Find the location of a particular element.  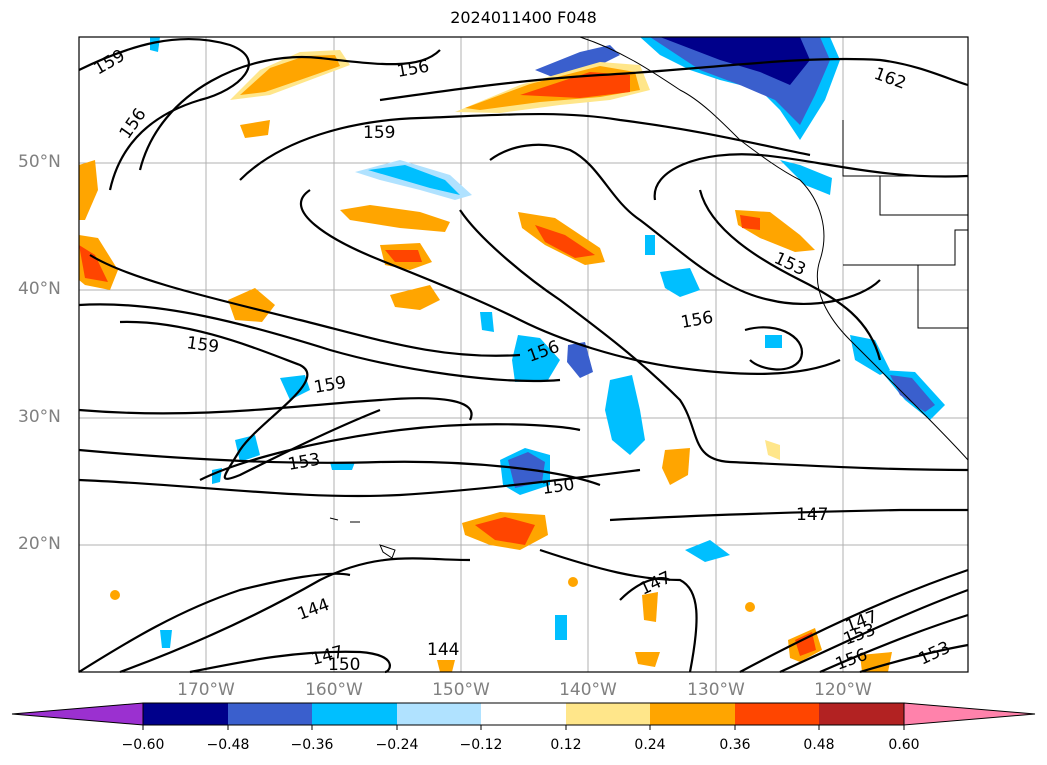

contour-label: 144 is located at coordinates (313, 610).